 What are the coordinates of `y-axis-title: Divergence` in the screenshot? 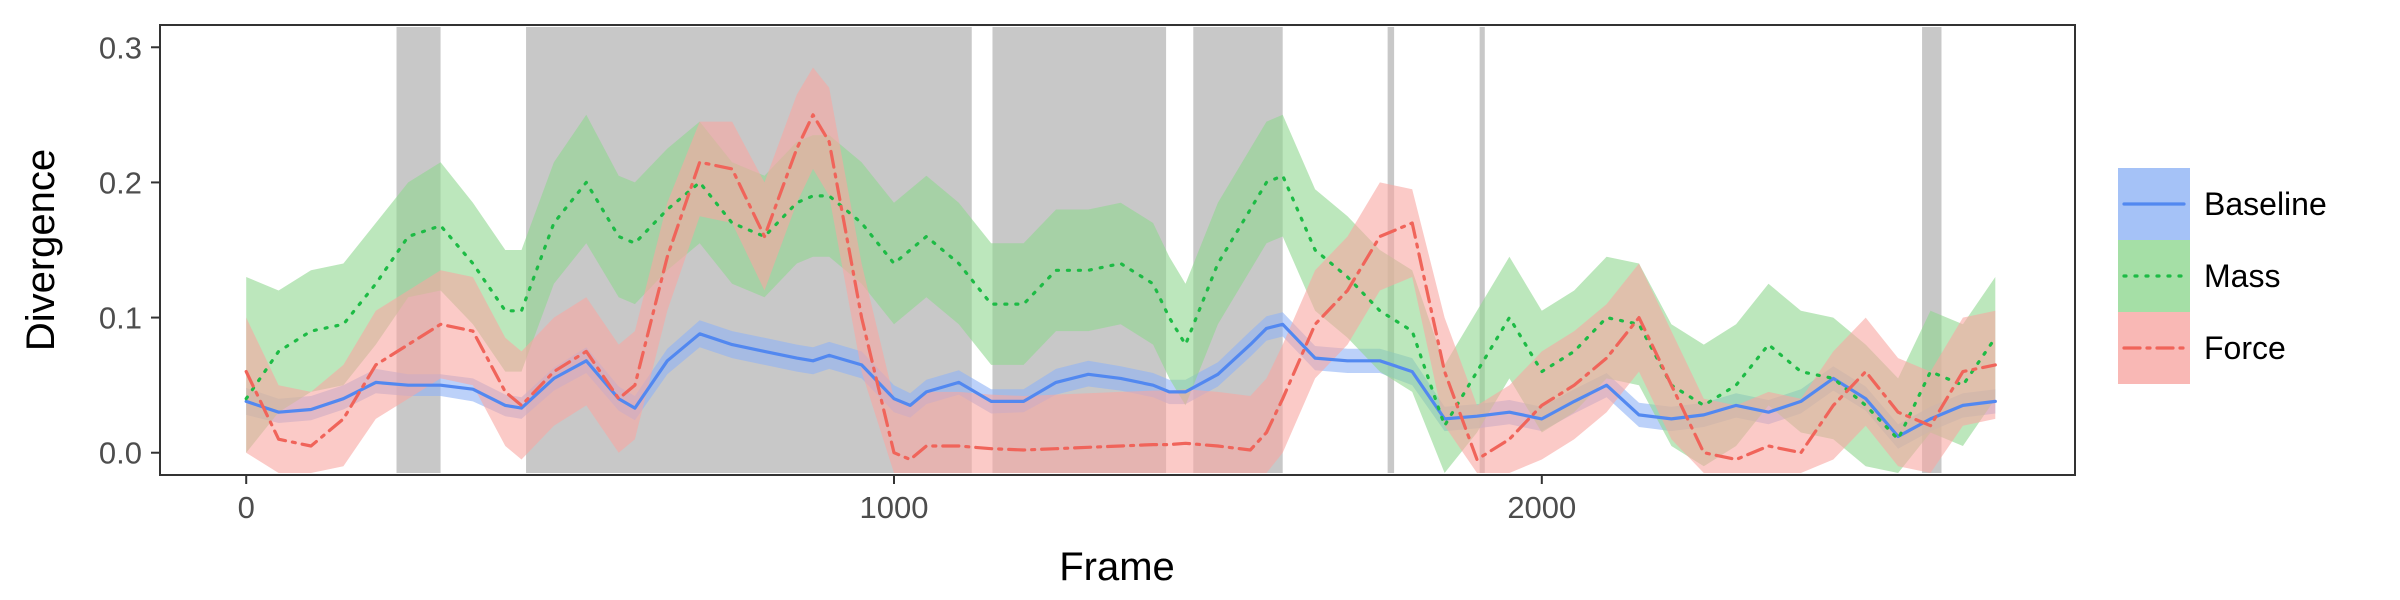 It's located at (41, 250).